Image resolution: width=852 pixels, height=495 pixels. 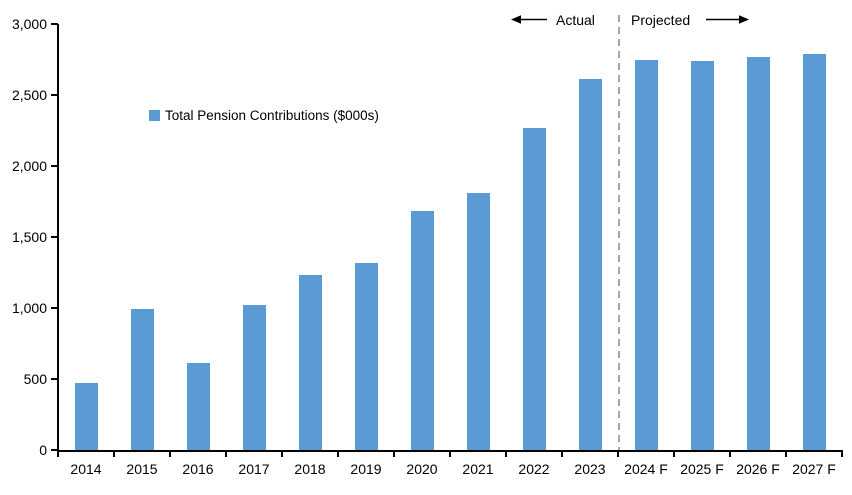 What do you see at coordinates (86, 469) in the screenshot?
I see `x-tick-label-2014: 2014` at bounding box center [86, 469].